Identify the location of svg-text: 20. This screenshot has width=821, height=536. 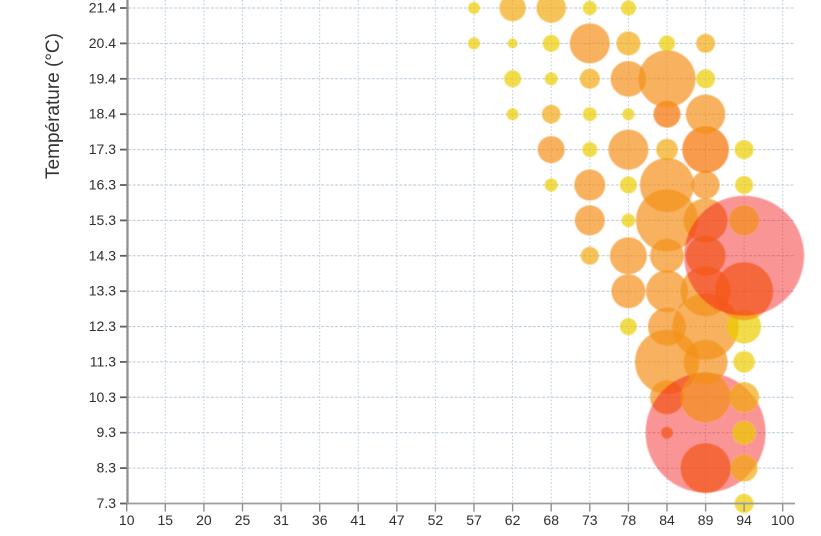
(204, 520).